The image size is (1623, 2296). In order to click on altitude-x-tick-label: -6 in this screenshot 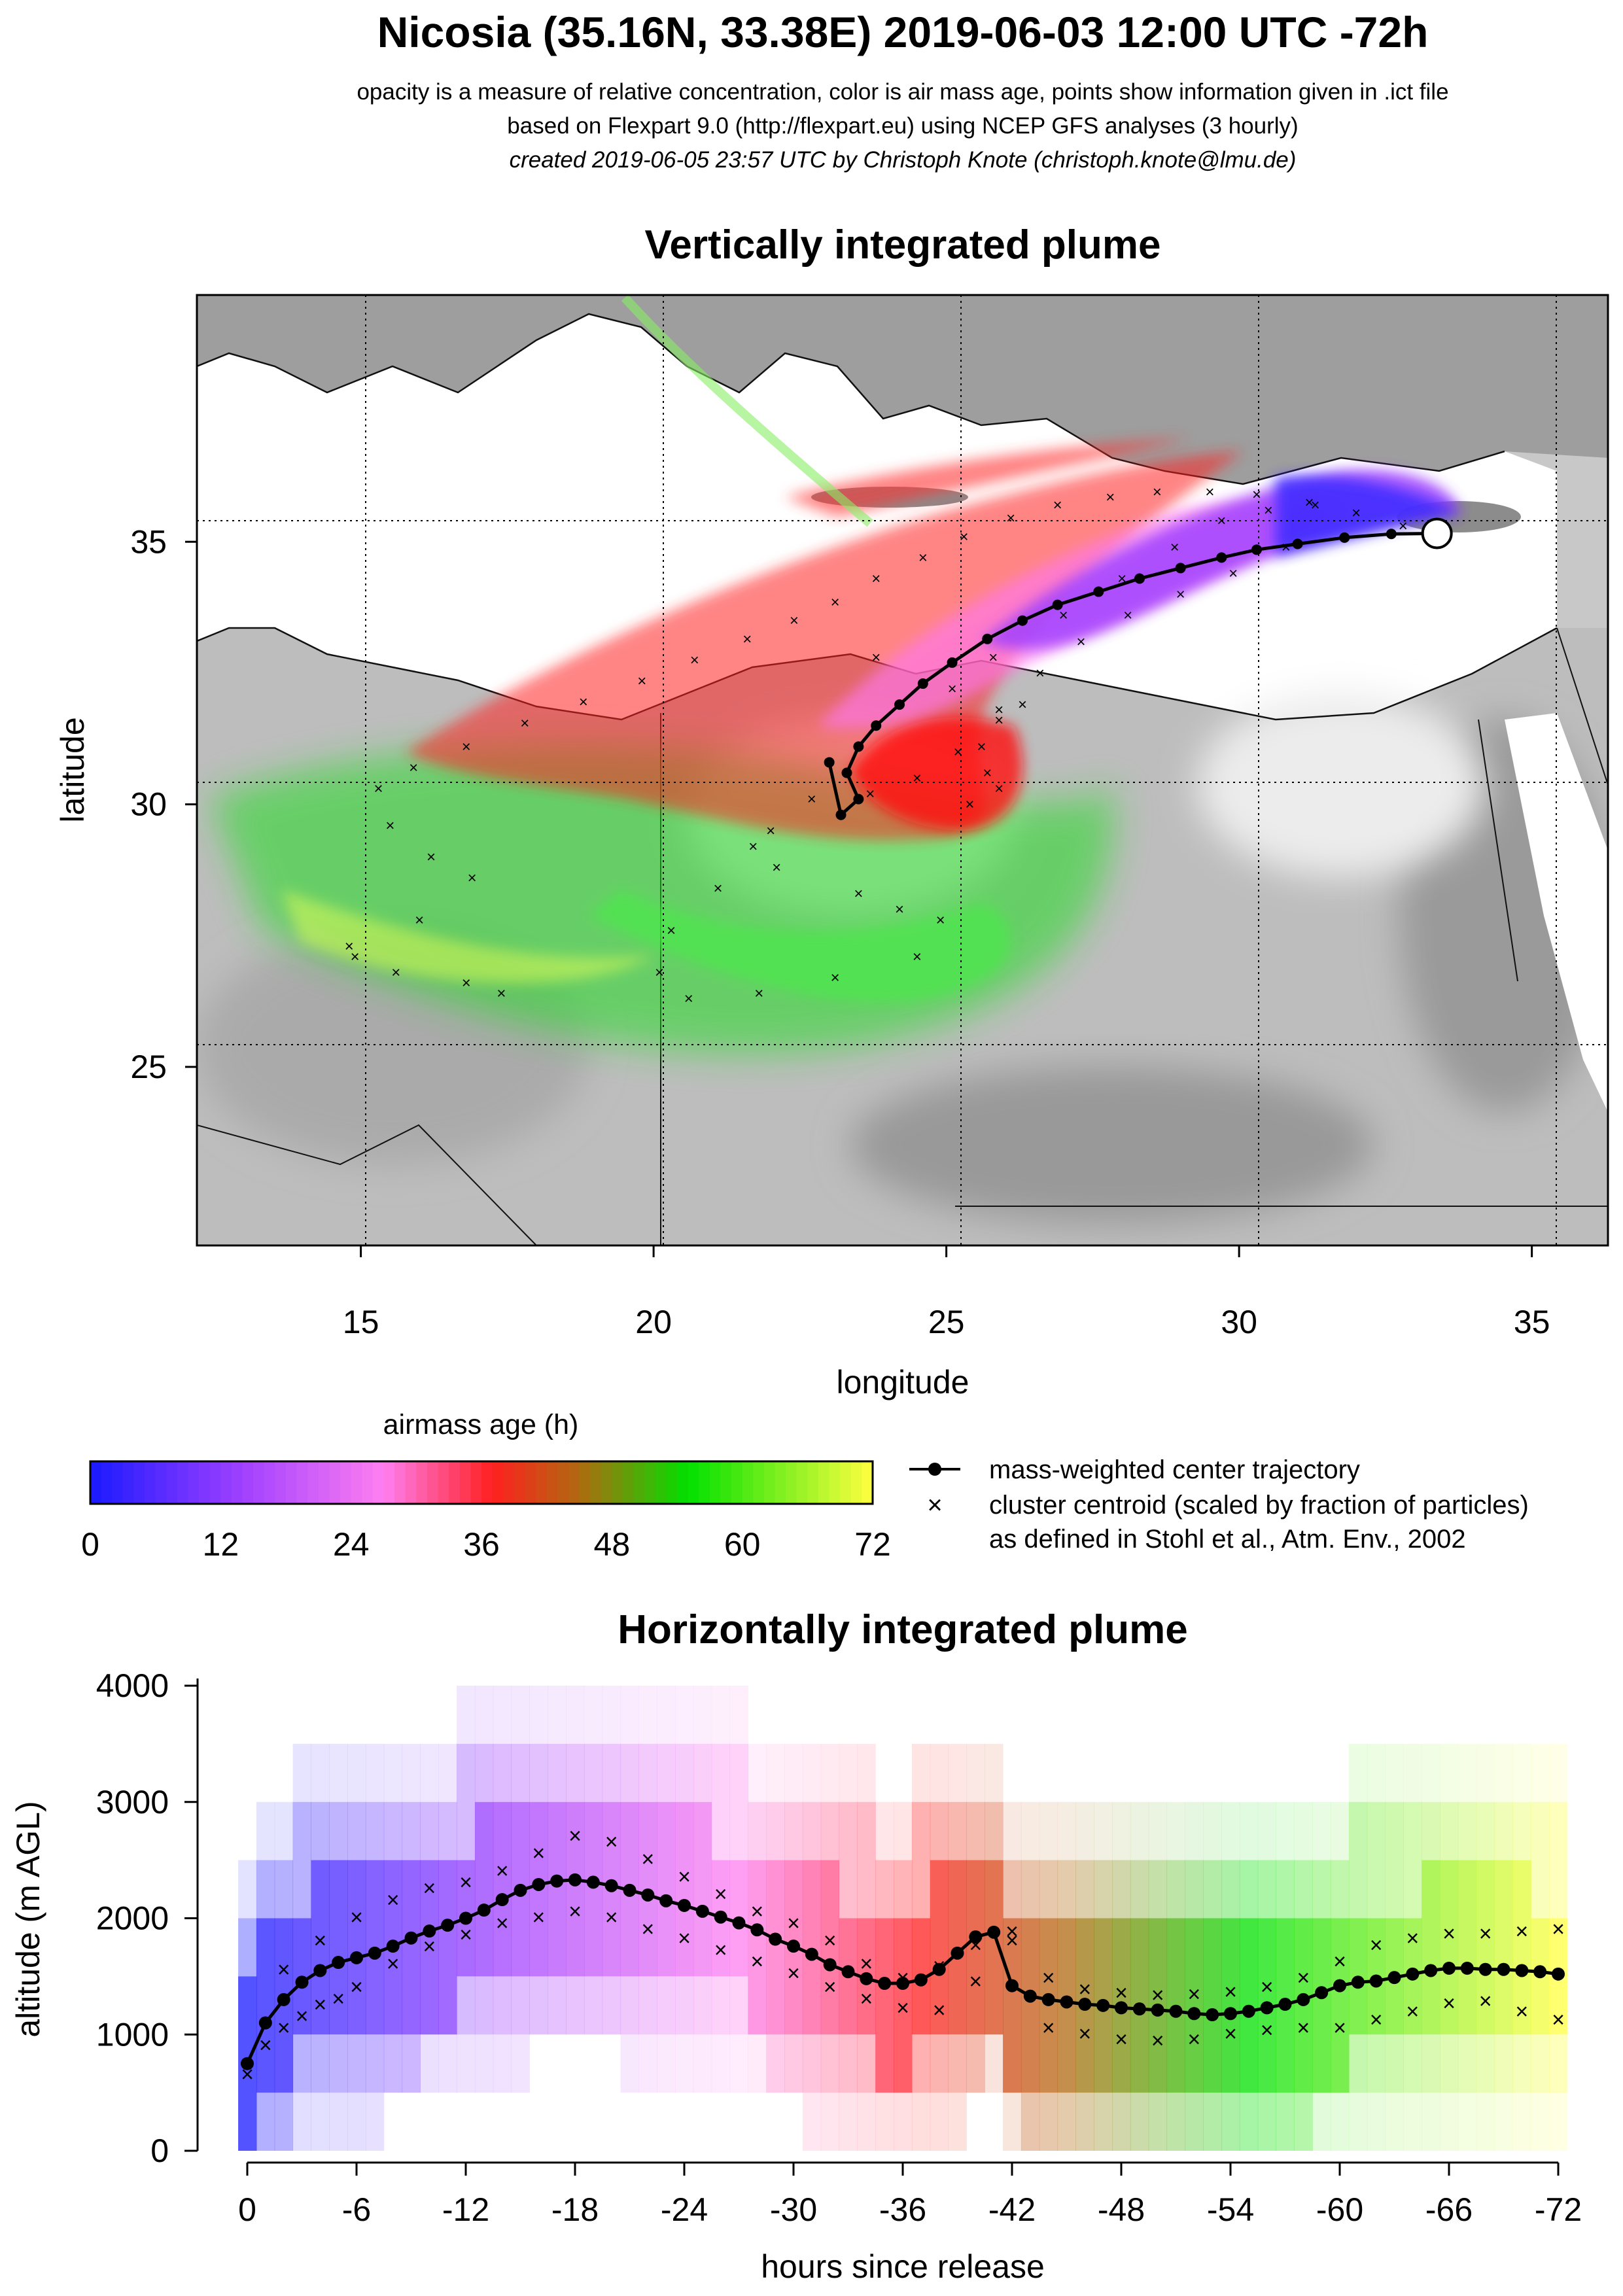, I will do `click(357, 2209)`.